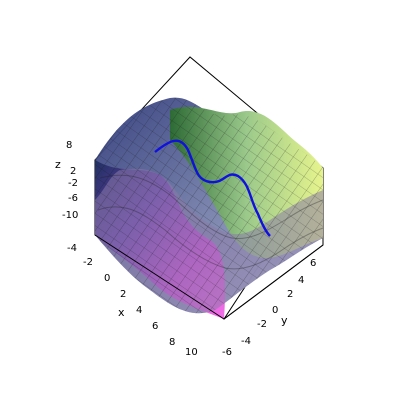  What do you see at coordinates (66, 180) in the screenshot?
I see `z-axis: z 8 2-2 -6 -10` at bounding box center [66, 180].